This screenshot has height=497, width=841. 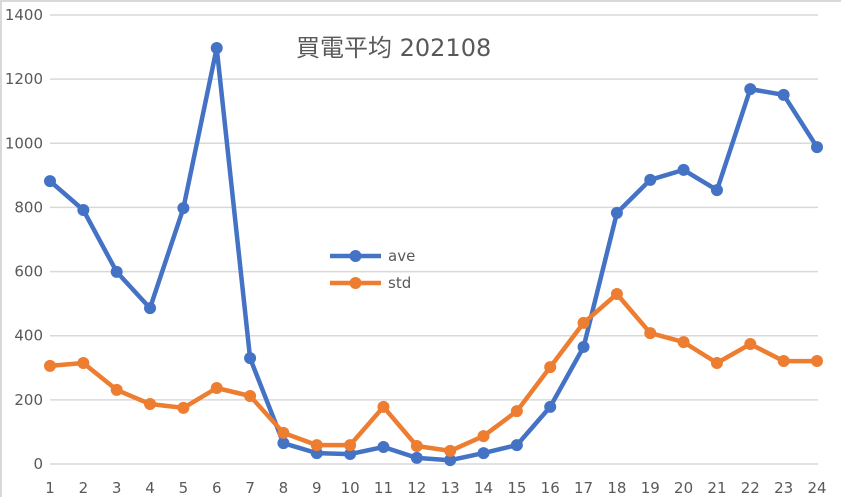 I want to click on y-tick-label: 0, so click(x=38, y=464).